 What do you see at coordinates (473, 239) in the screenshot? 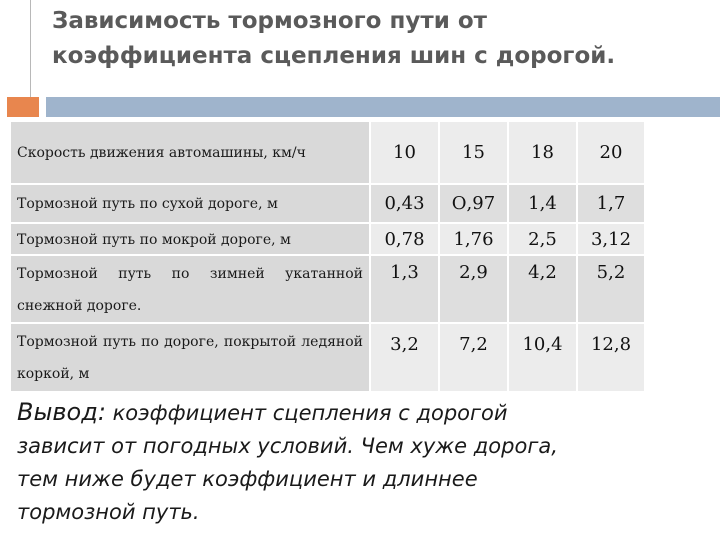
I see `table-cell: 1,76` at bounding box center [473, 239].